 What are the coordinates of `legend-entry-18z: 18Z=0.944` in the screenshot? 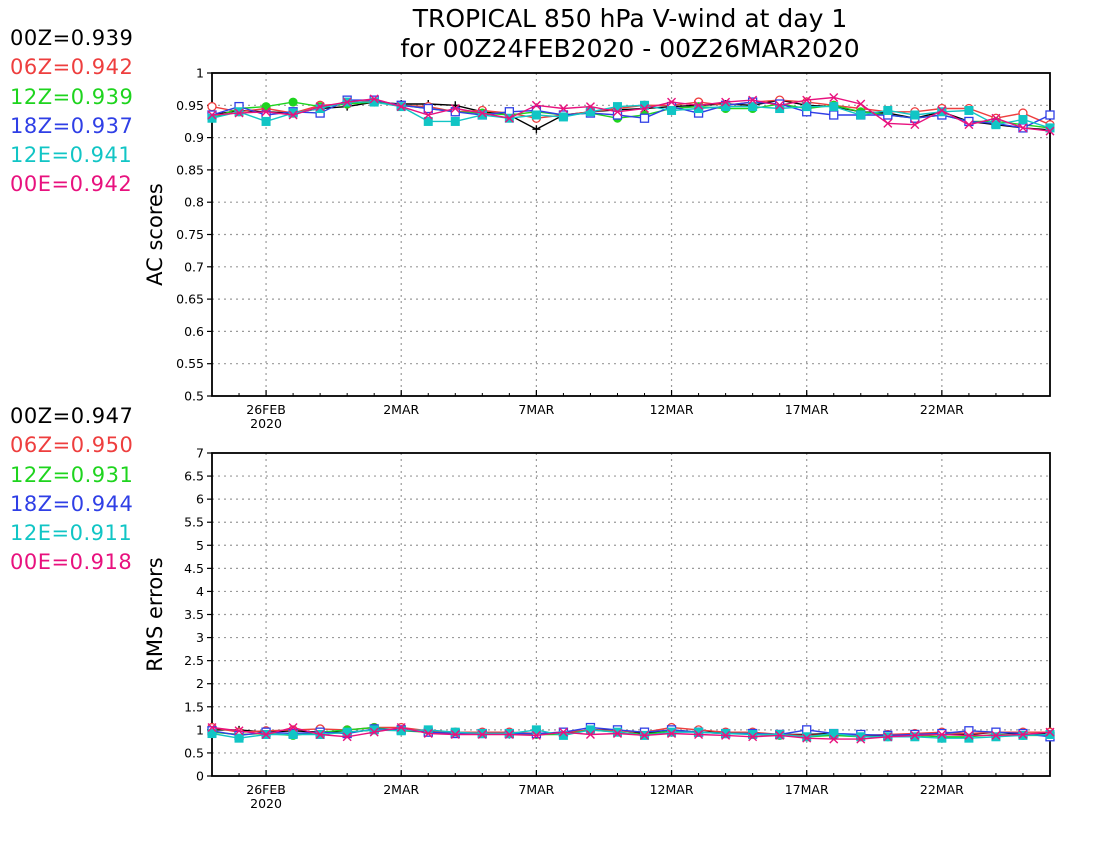 It's located at (72, 503).